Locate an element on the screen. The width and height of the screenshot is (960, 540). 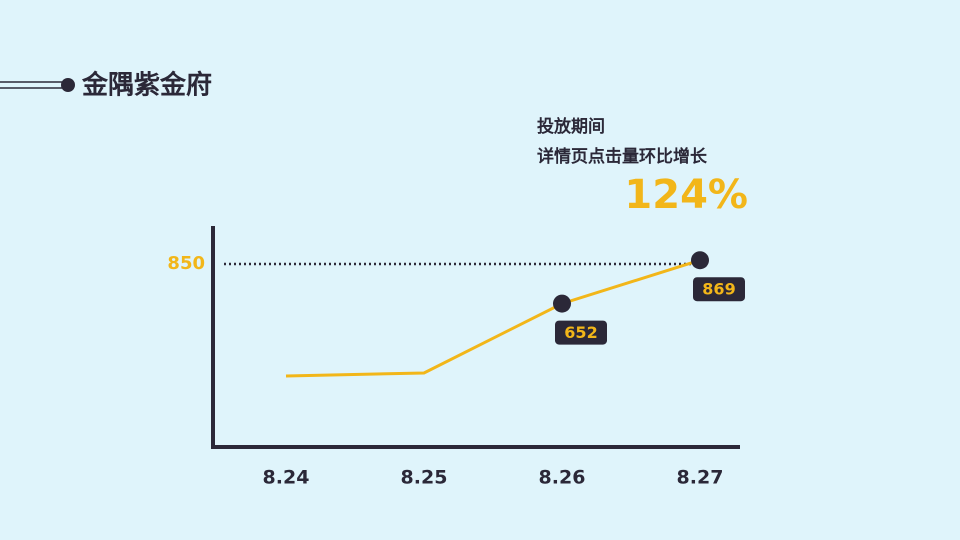
y-tick-label: 850 is located at coordinates (186, 263).